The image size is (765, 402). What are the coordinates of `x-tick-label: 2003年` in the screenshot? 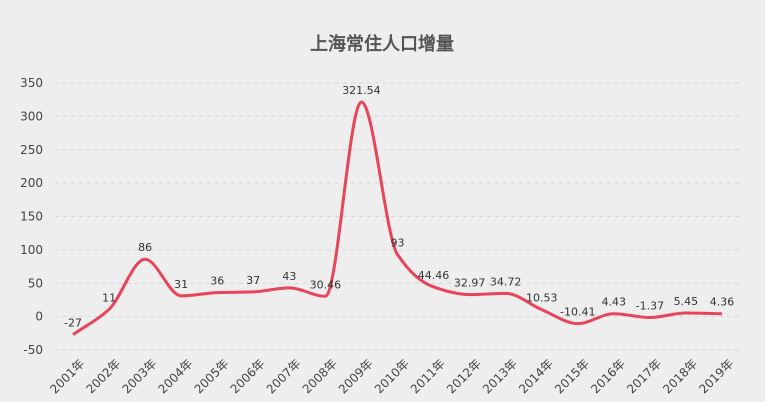 It's located at (139, 376).